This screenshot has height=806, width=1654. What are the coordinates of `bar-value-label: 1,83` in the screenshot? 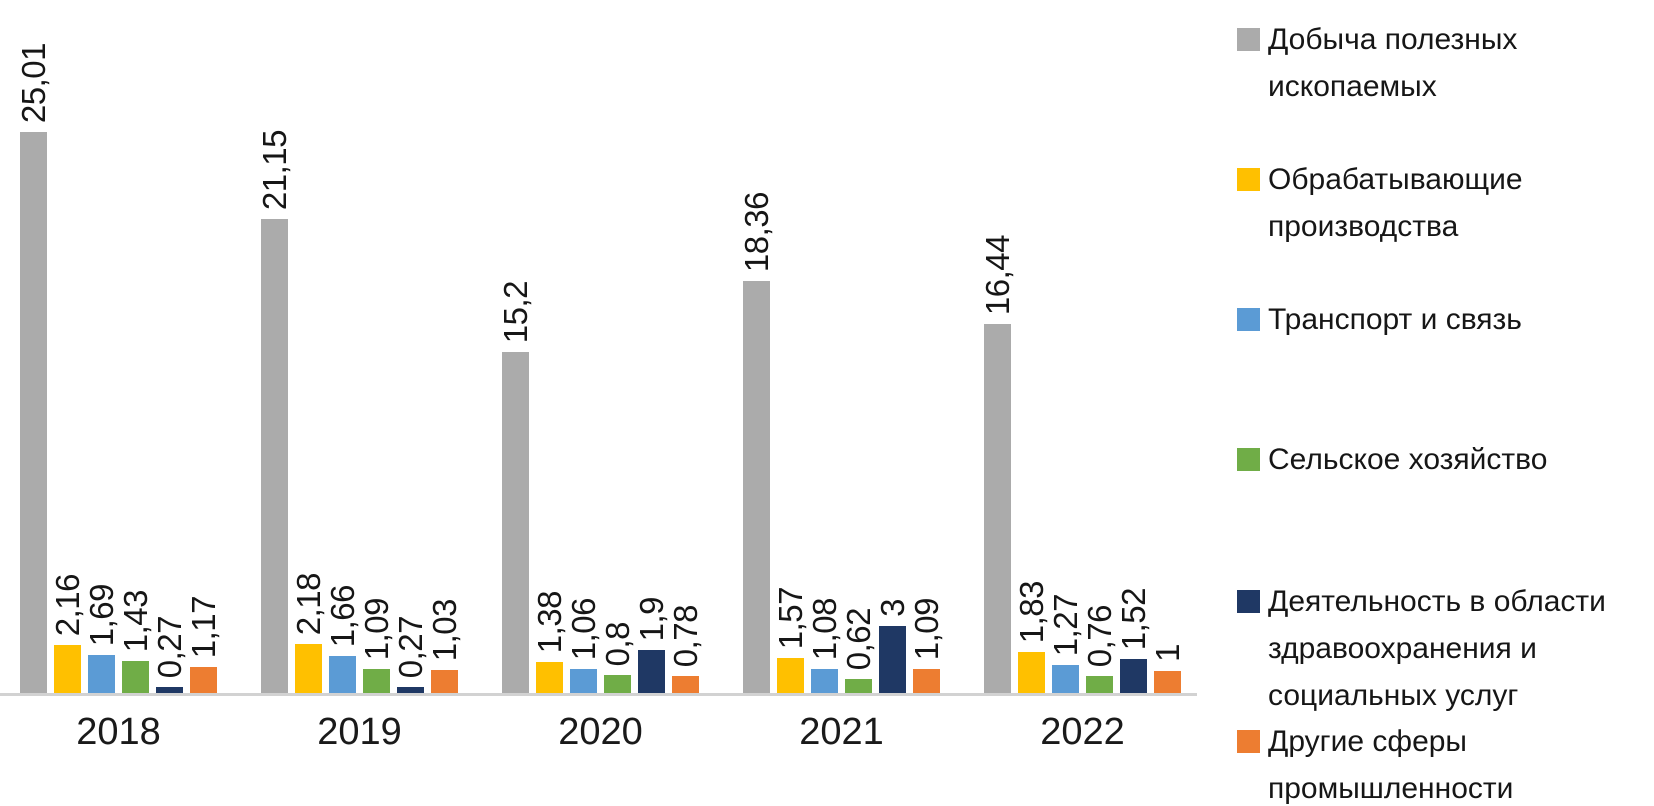 It's located at (1031, 611).